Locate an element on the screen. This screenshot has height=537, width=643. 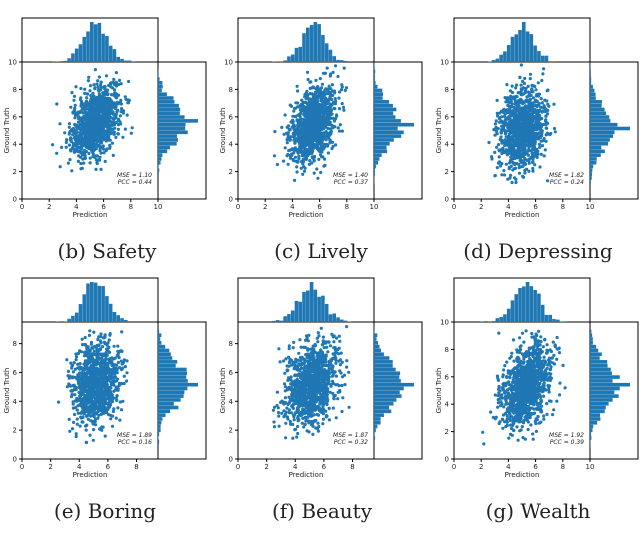
x-tick-label: 10 is located at coordinates (590, 207).